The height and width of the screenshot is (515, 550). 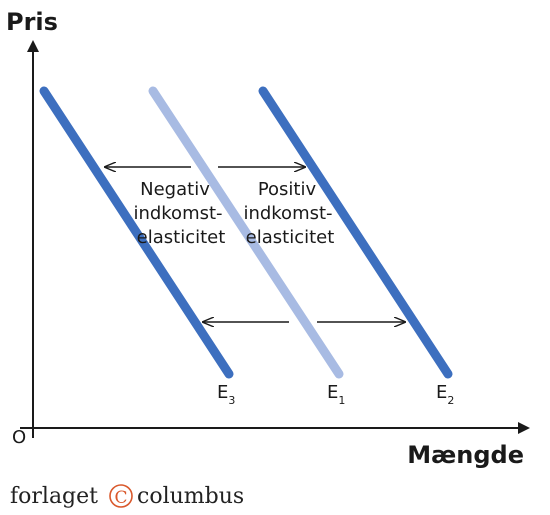 I want to click on logo-mark: C, so click(x=120, y=498).